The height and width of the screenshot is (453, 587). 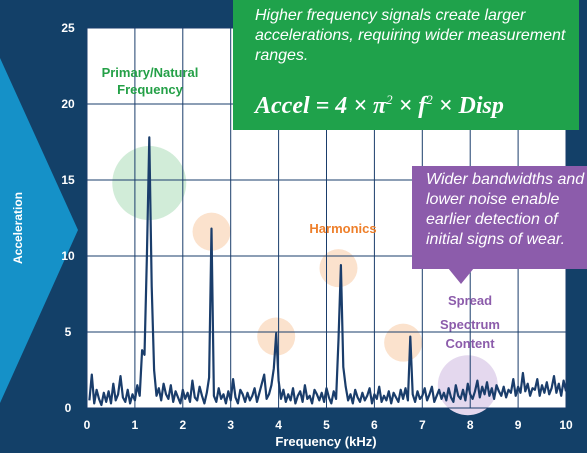 I want to click on y-axis-label: Acceleration, so click(x=18, y=228).